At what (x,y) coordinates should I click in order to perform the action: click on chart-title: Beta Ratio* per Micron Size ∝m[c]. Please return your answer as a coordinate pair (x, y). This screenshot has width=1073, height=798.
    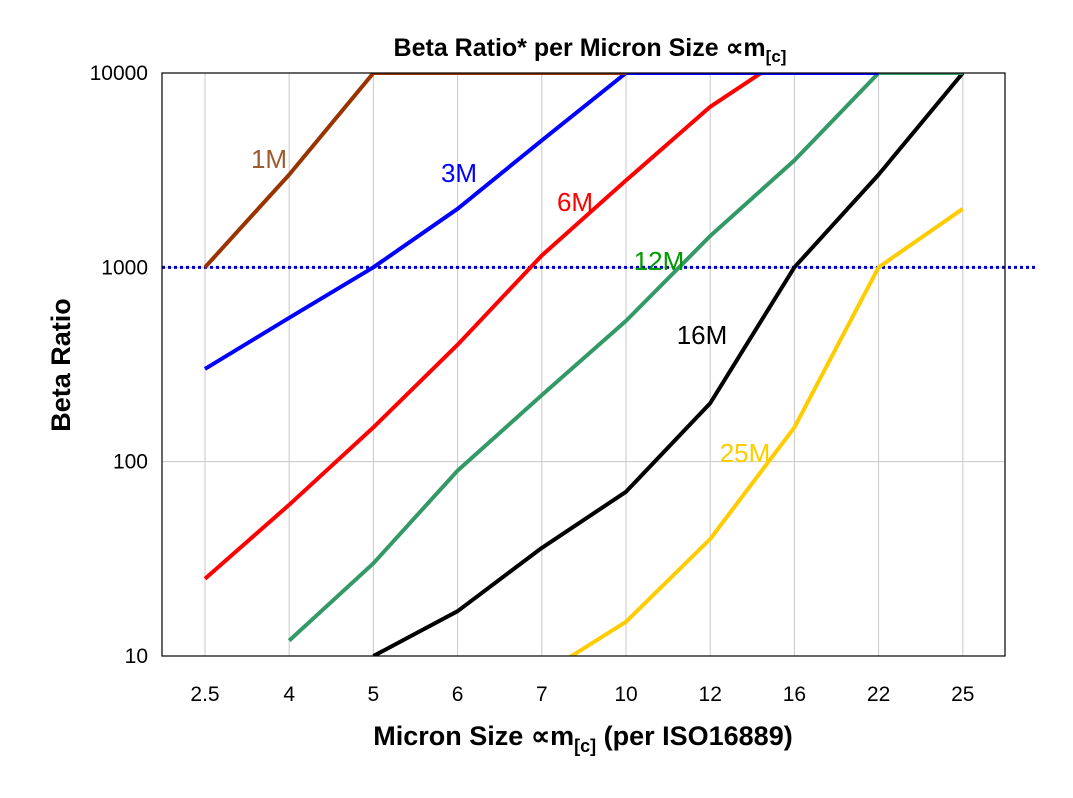
    Looking at the image, I should click on (590, 50).